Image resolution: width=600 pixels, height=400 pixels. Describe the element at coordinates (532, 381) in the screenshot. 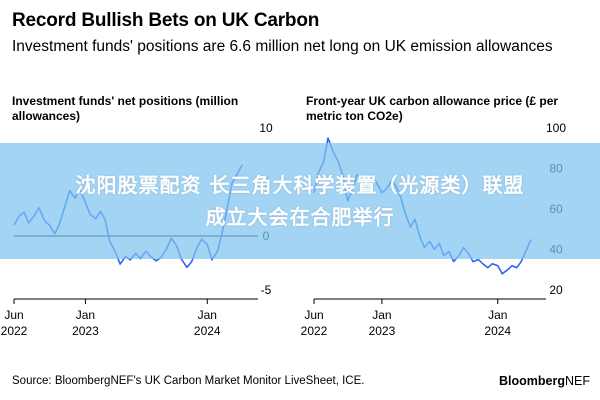

I see `brand-logo-bold: Bloomberg` at that location.